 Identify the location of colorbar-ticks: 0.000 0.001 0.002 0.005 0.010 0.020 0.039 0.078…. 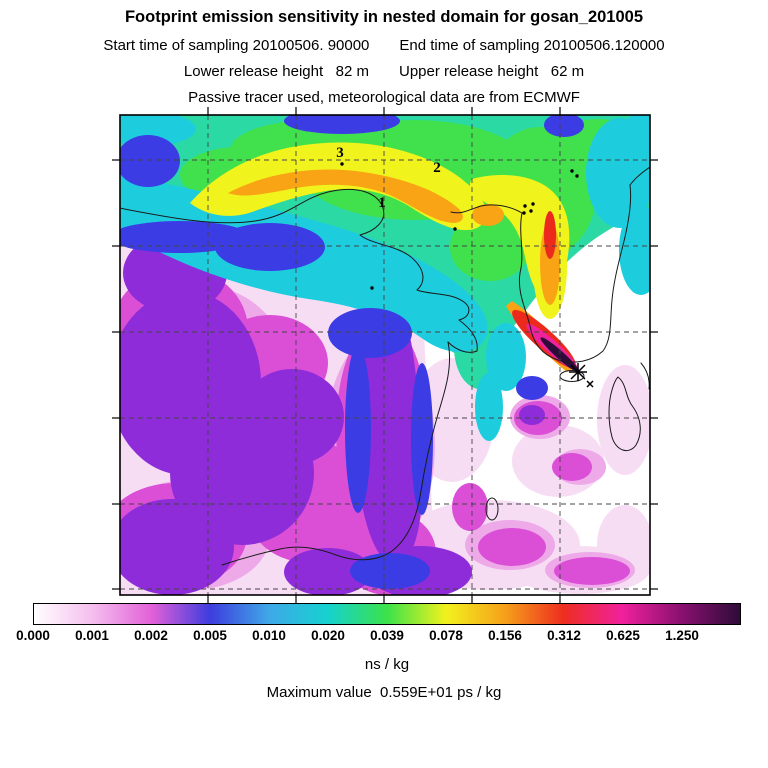
(378, 637).